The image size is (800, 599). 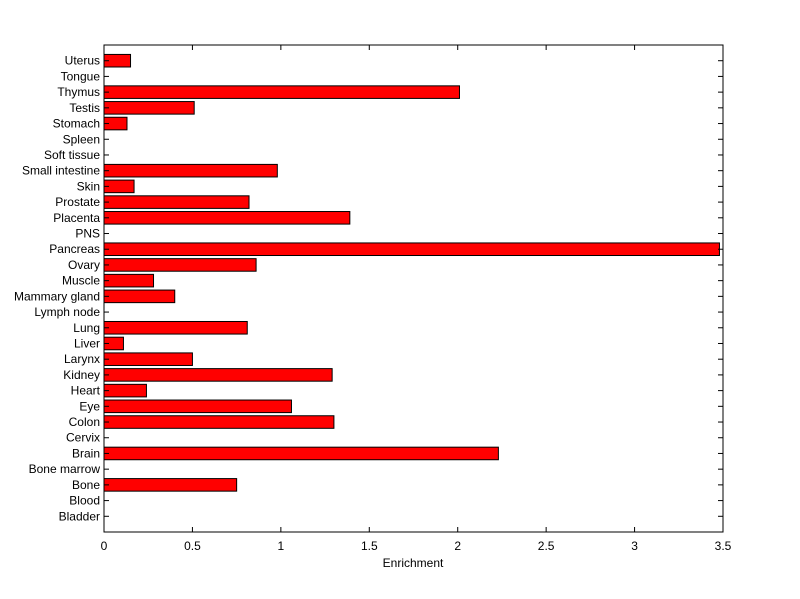 I want to click on y-tick-label: Cervix, so click(x=83, y=438).